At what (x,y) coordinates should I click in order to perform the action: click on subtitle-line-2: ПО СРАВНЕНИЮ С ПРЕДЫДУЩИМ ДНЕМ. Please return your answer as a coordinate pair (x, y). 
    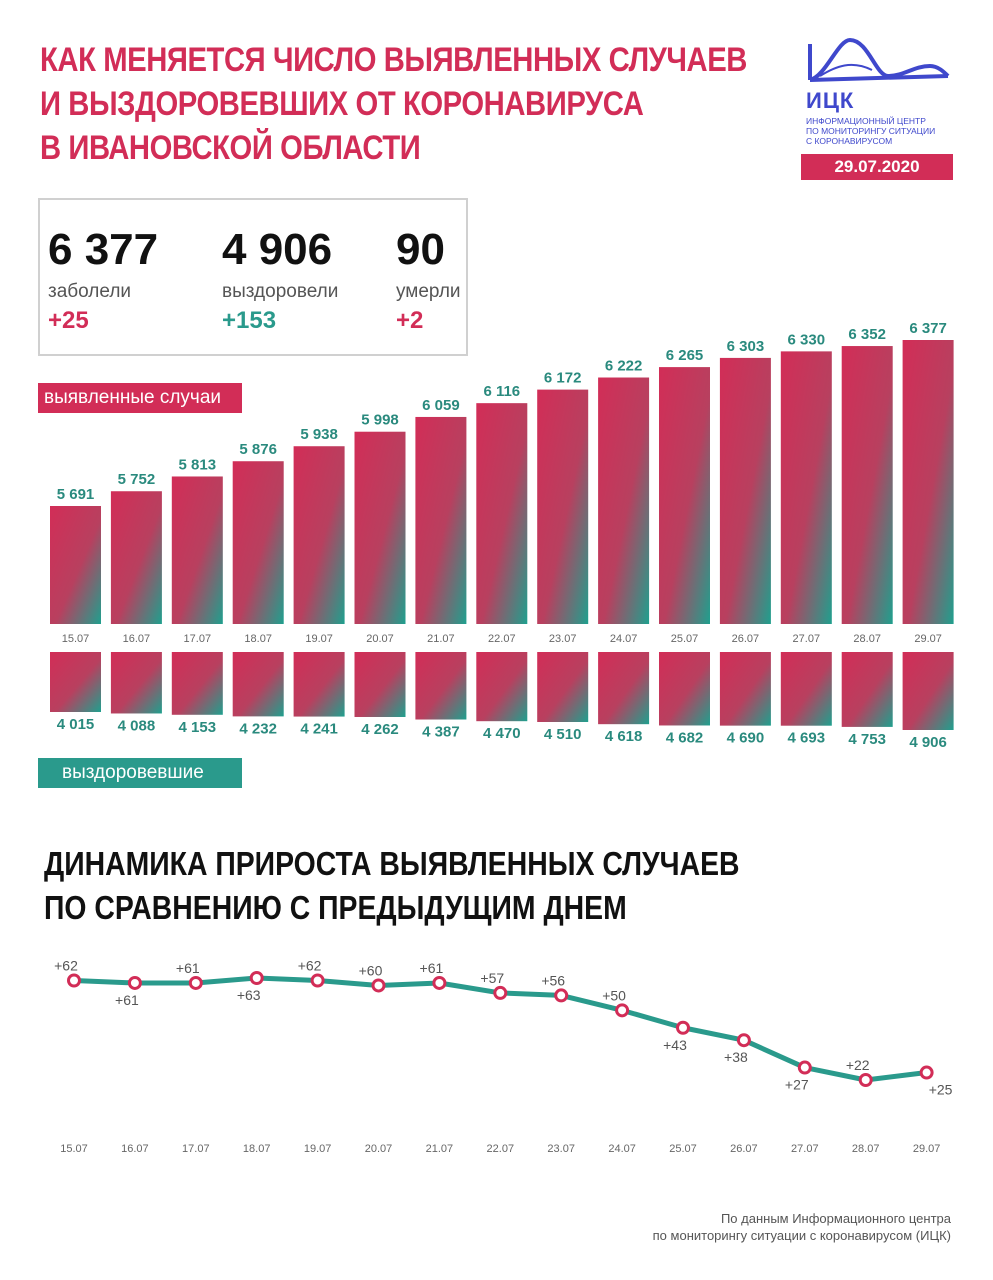
    Looking at the image, I should click on (335, 907).